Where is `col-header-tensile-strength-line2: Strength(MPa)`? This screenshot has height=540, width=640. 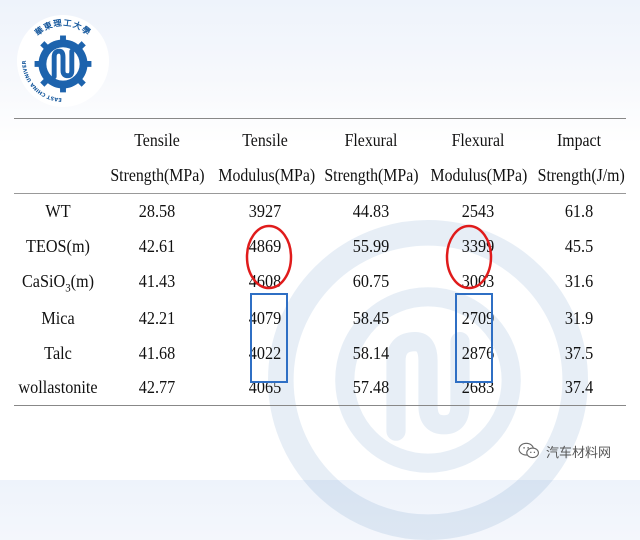 col-header-tensile-strength-line2: Strength(MPa) is located at coordinates (157, 175).